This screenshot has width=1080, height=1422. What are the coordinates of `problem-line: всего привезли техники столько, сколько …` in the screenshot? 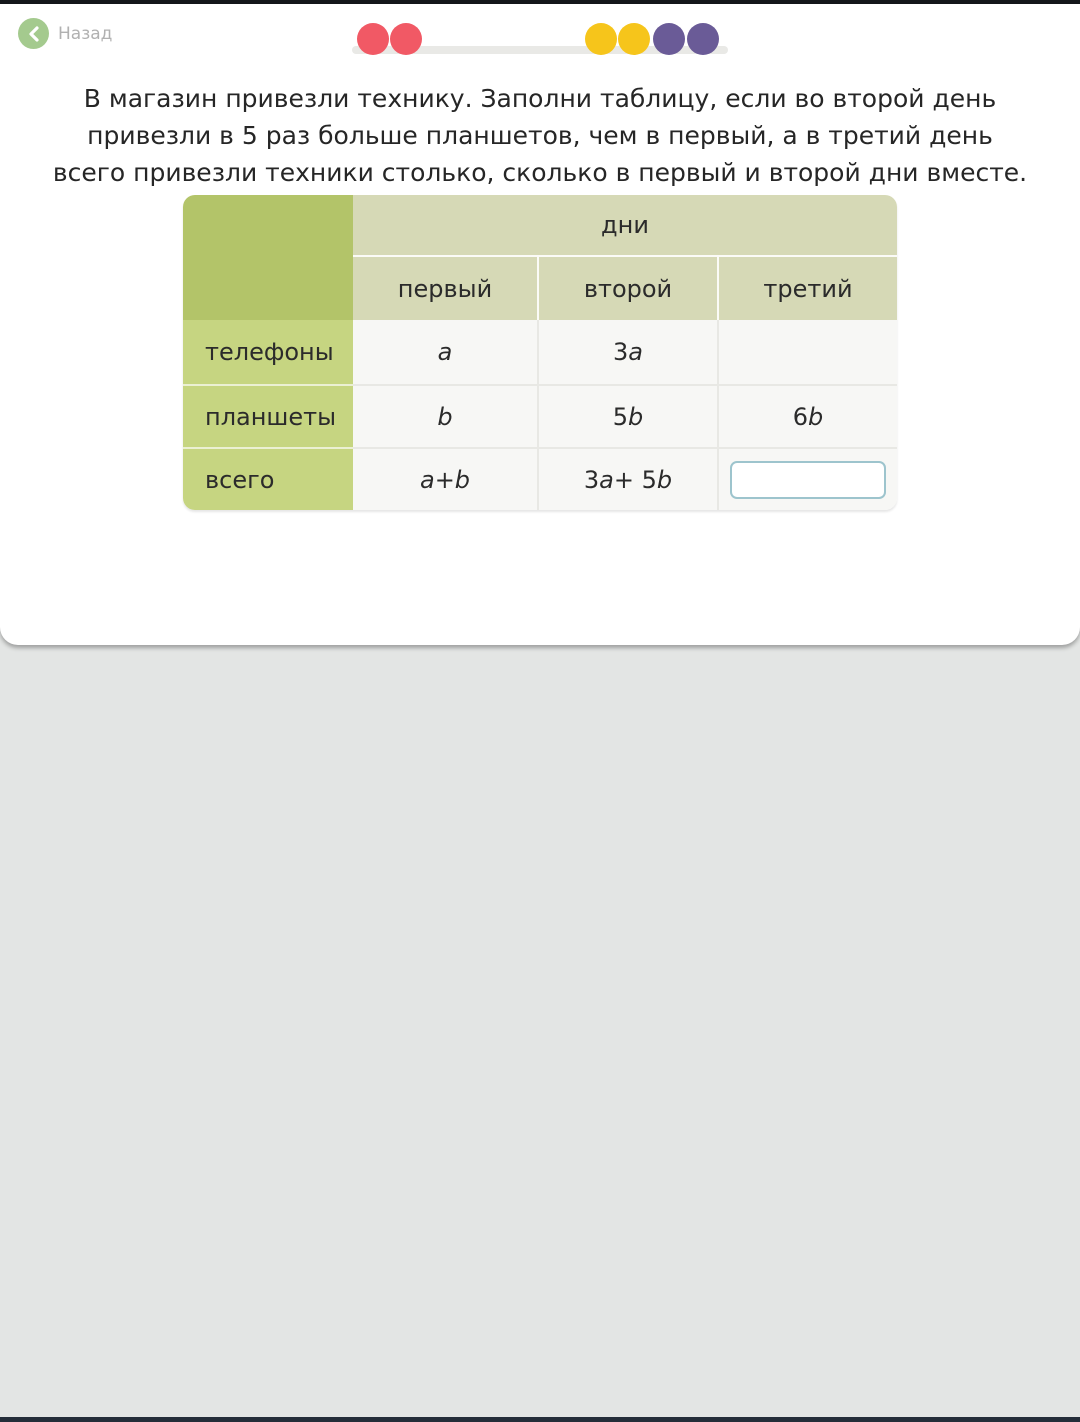 It's located at (540, 172).